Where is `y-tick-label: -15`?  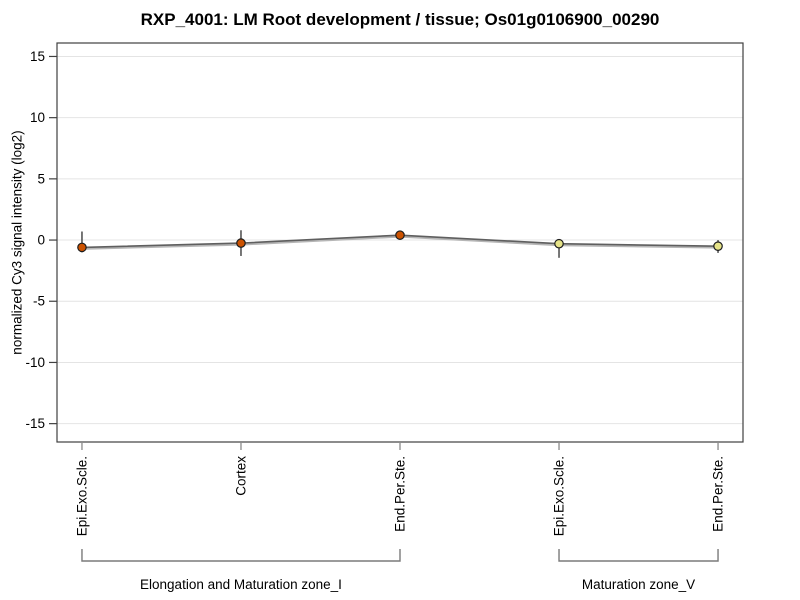
y-tick-label: -15 is located at coordinates (35, 423).